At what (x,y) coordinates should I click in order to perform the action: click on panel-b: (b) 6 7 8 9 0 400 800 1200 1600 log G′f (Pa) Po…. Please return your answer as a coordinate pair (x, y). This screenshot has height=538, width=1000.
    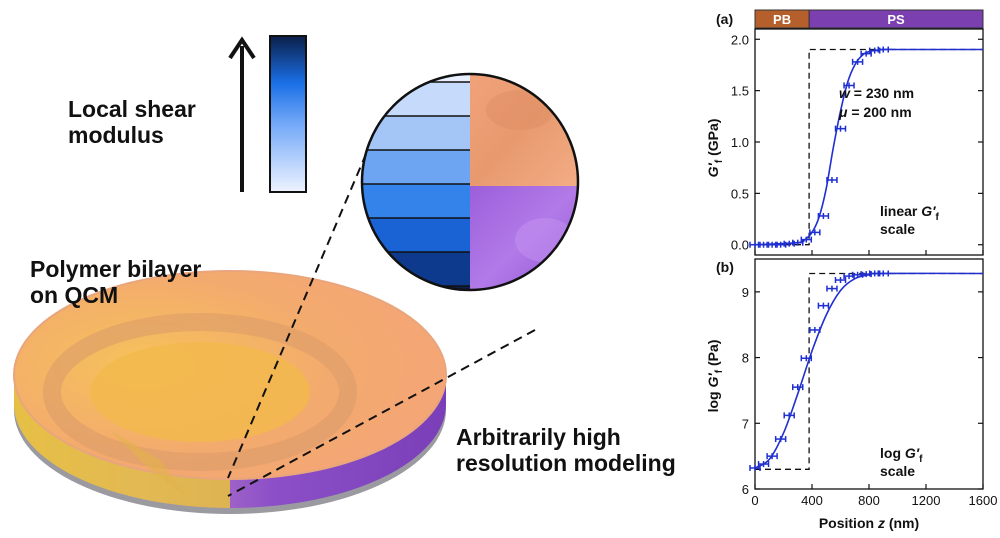
    Looking at the image, I should click on (851, 394).